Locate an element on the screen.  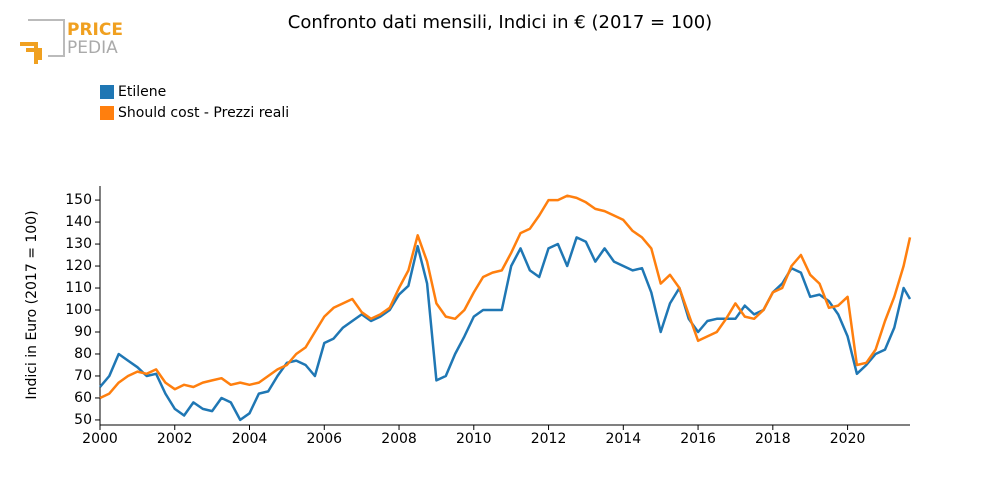
y-tick-label: 120 is located at coordinates (78, 266).